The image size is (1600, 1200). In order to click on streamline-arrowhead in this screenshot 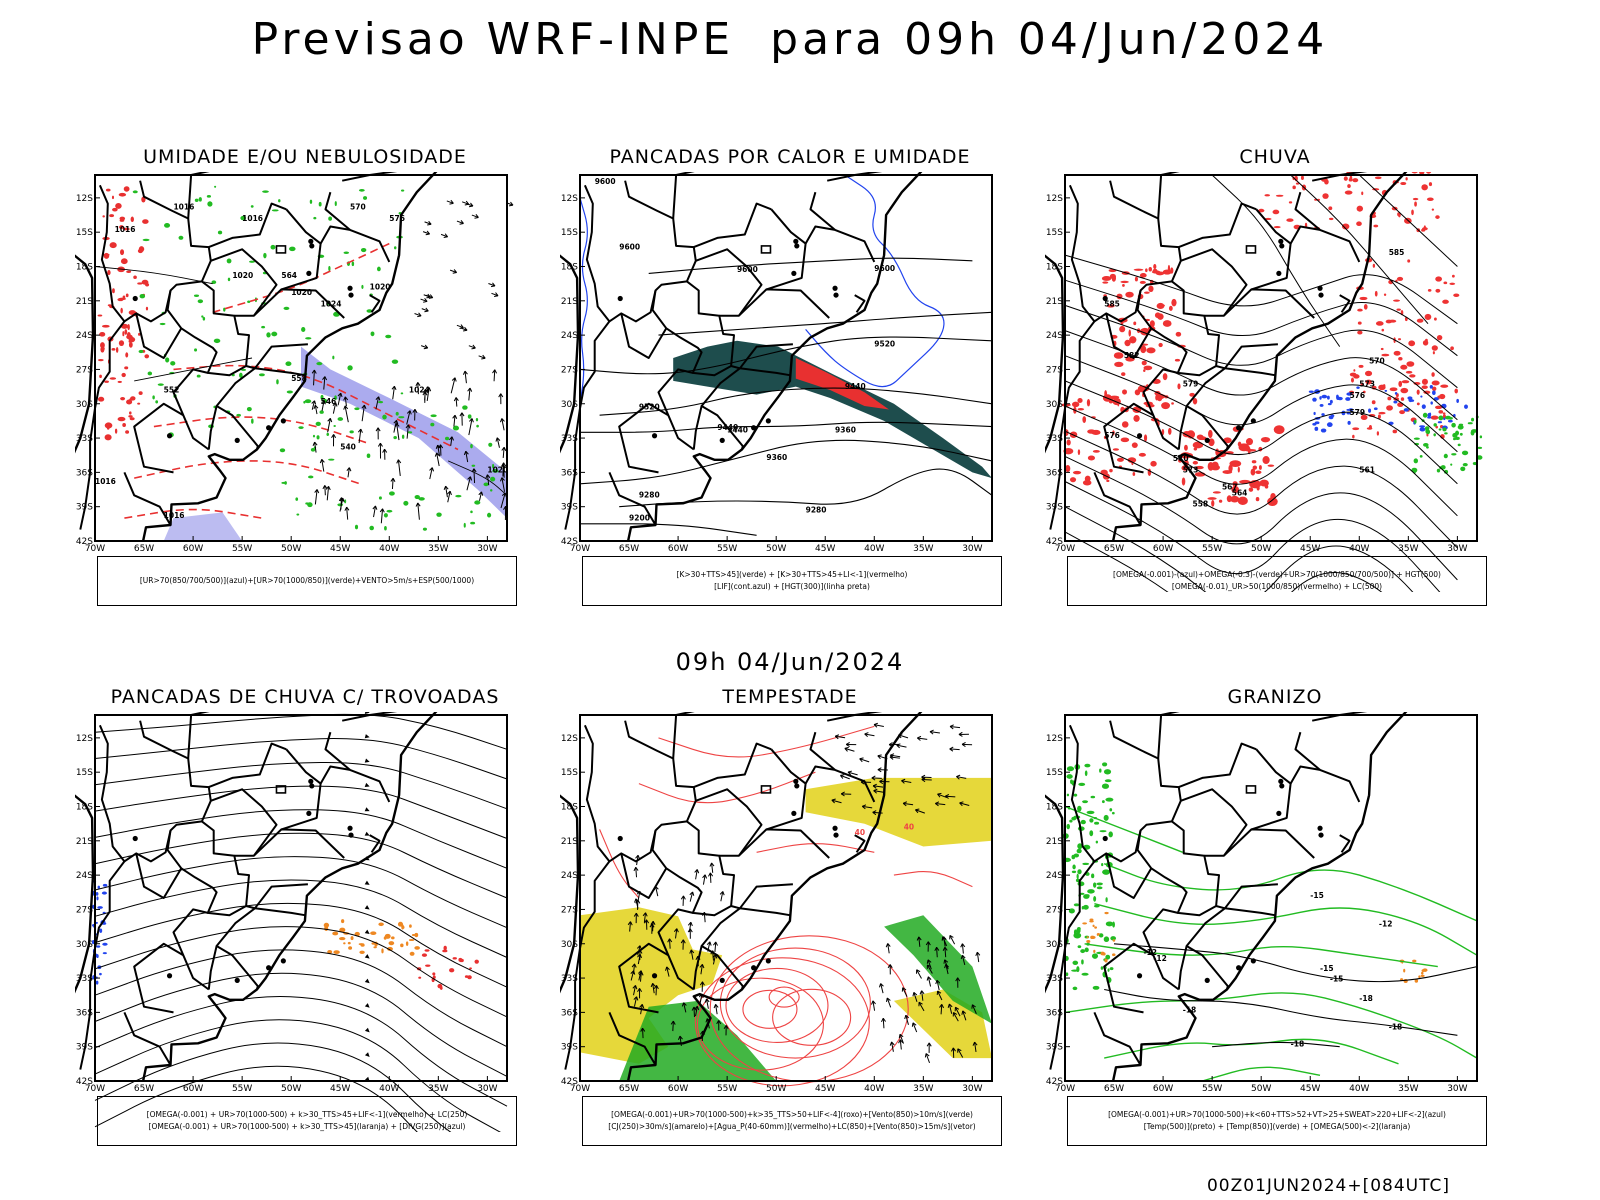, I will do `click(367, 713)`.